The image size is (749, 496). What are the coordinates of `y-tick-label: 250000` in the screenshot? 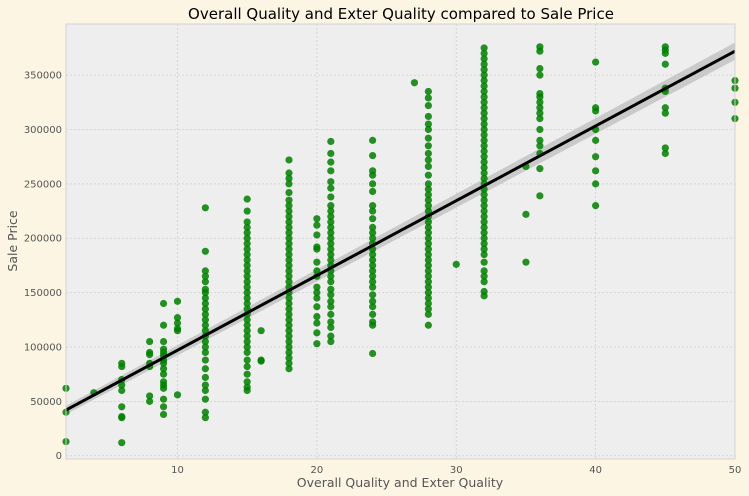 It's located at (43, 184).